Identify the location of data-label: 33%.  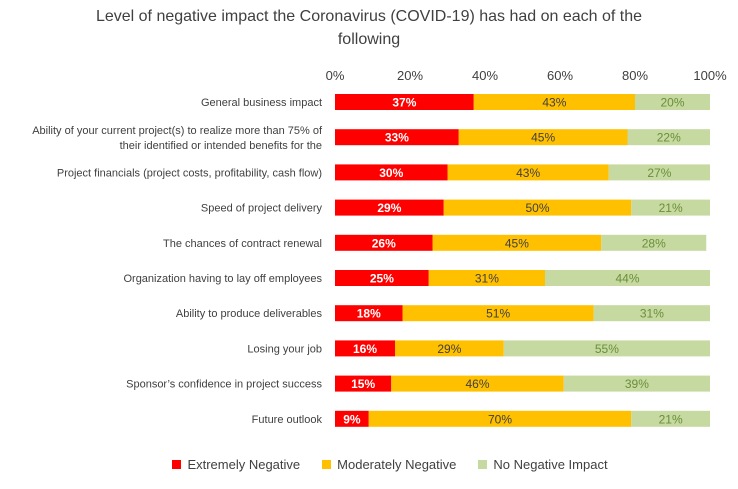
(397, 138).